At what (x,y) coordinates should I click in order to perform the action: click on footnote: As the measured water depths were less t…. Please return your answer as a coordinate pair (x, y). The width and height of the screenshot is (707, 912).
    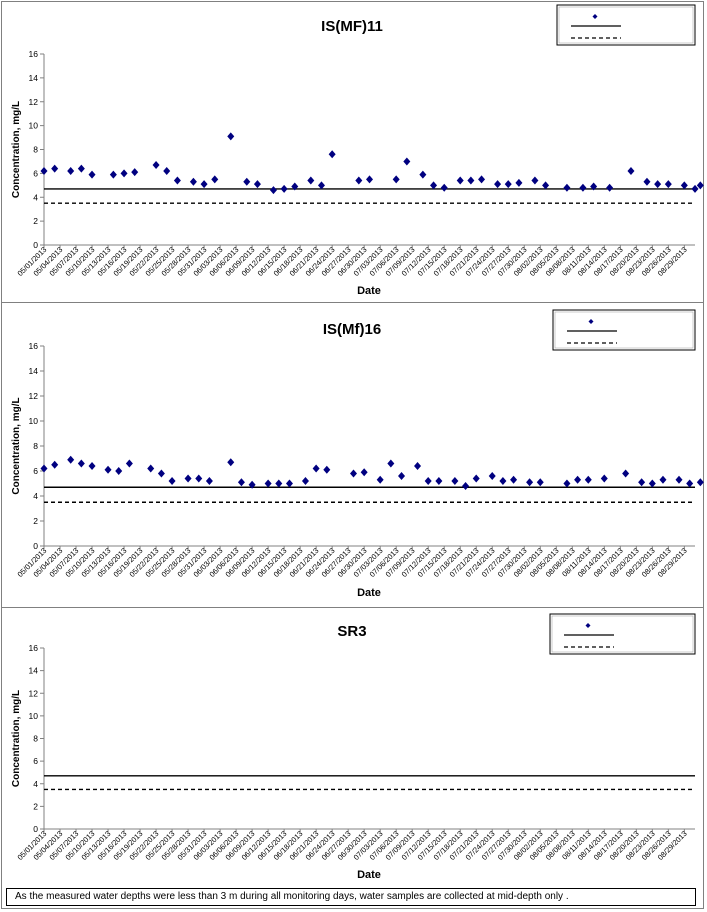
    Looking at the image, I should click on (351, 897).